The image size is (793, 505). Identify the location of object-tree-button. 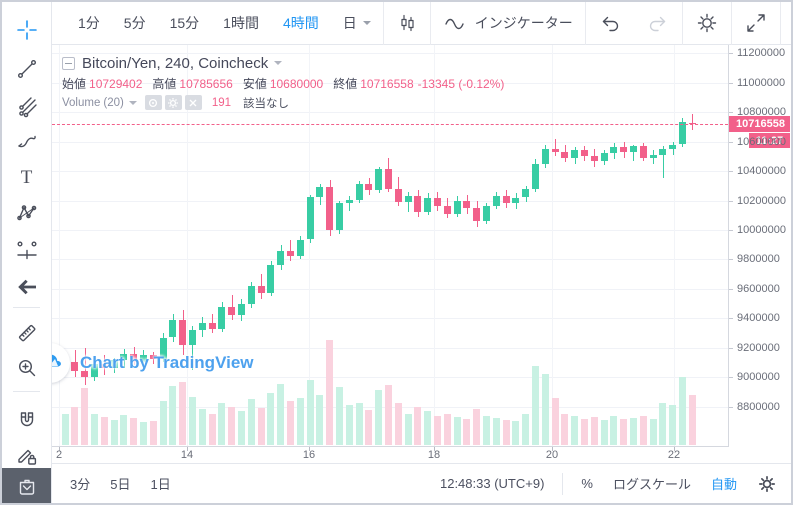
(26, 485).